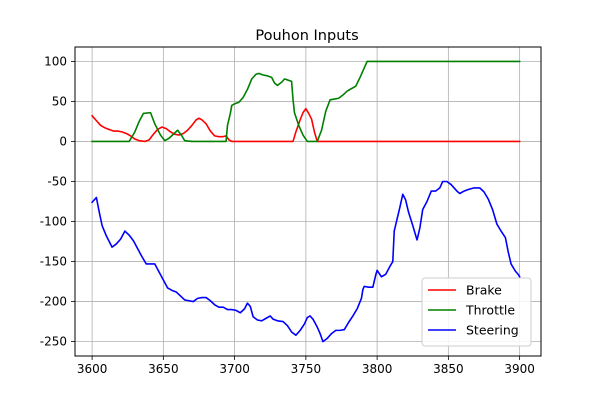 The width and height of the screenshot is (600, 400). I want to click on x-tick-label: 3850, so click(448, 369).